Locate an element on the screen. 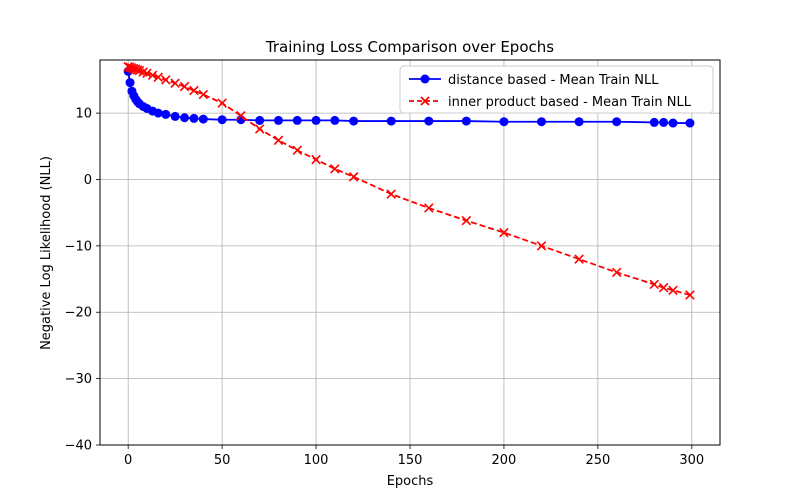 This screenshot has width=800, height=500. y-tick-label: 0 is located at coordinates (88, 180).